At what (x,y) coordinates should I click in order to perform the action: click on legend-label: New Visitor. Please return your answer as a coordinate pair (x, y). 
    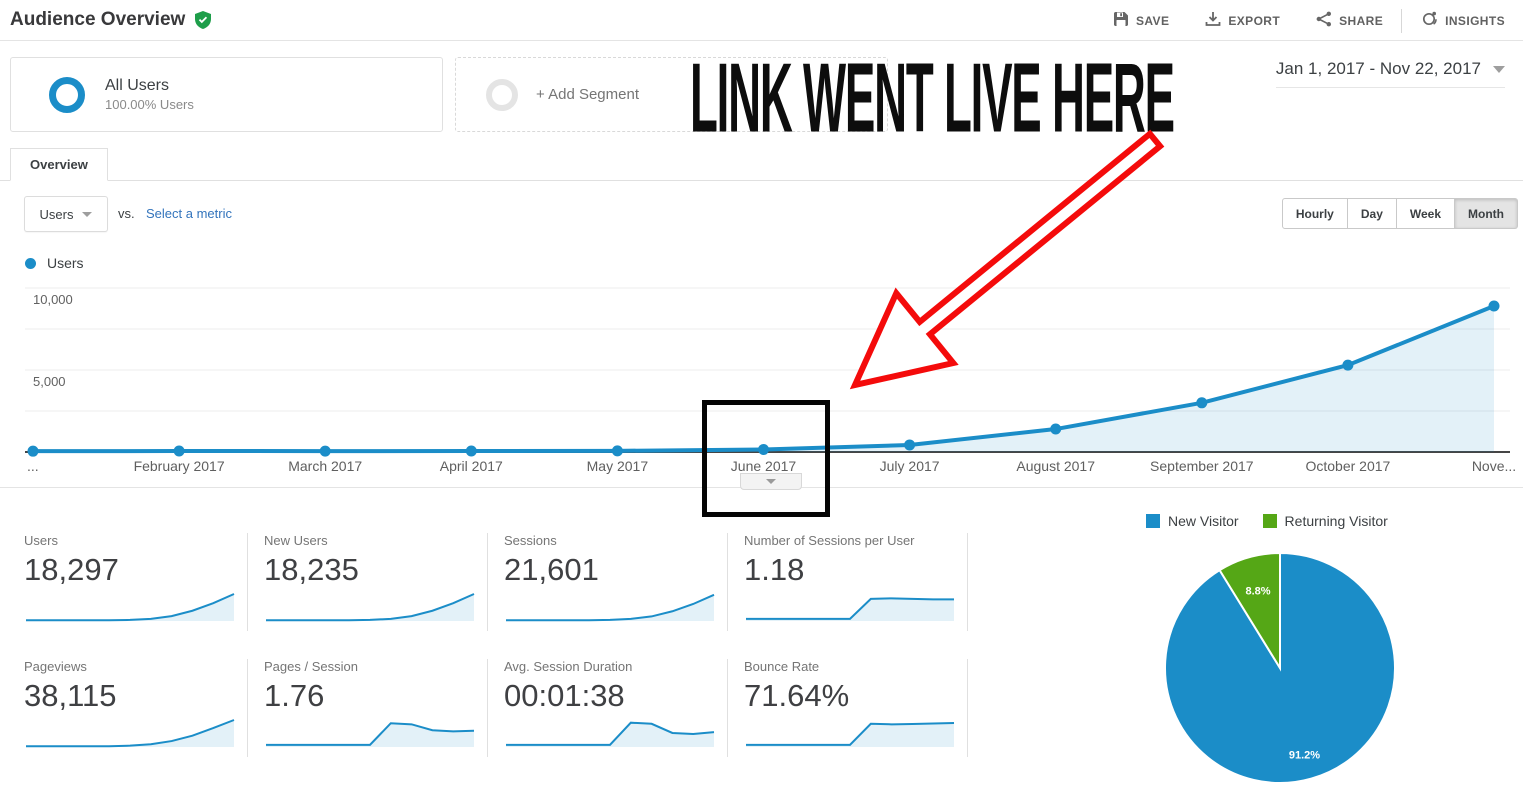
    Looking at the image, I should click on (1203, 521).